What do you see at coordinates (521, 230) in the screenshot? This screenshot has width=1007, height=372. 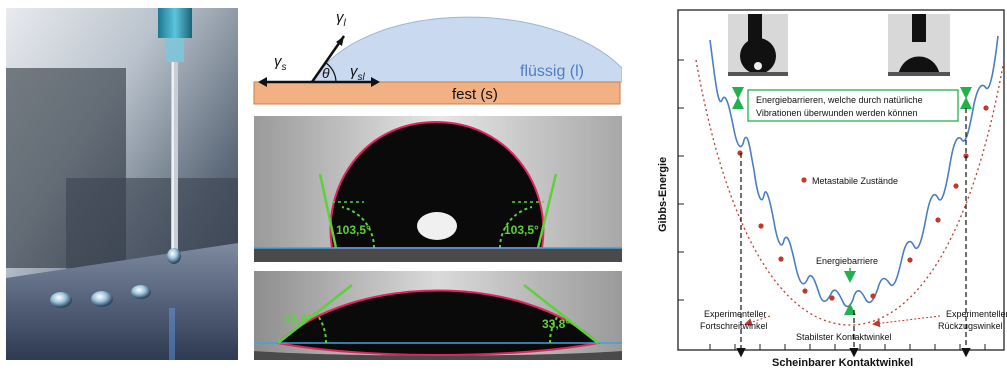 I see `angle-right-label: 103,5°` at bounding box center [521, 230].